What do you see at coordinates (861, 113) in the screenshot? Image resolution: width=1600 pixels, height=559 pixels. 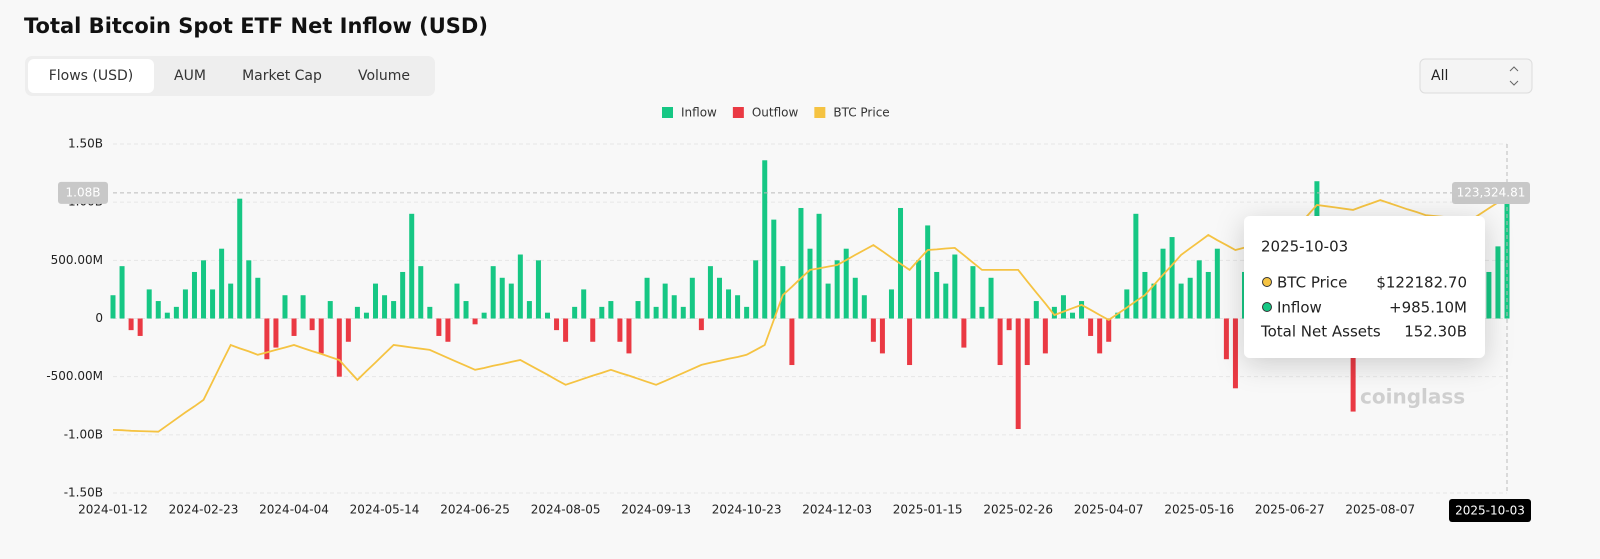 I see `legend-label: BTC Price` at bounding box center [861, 113].